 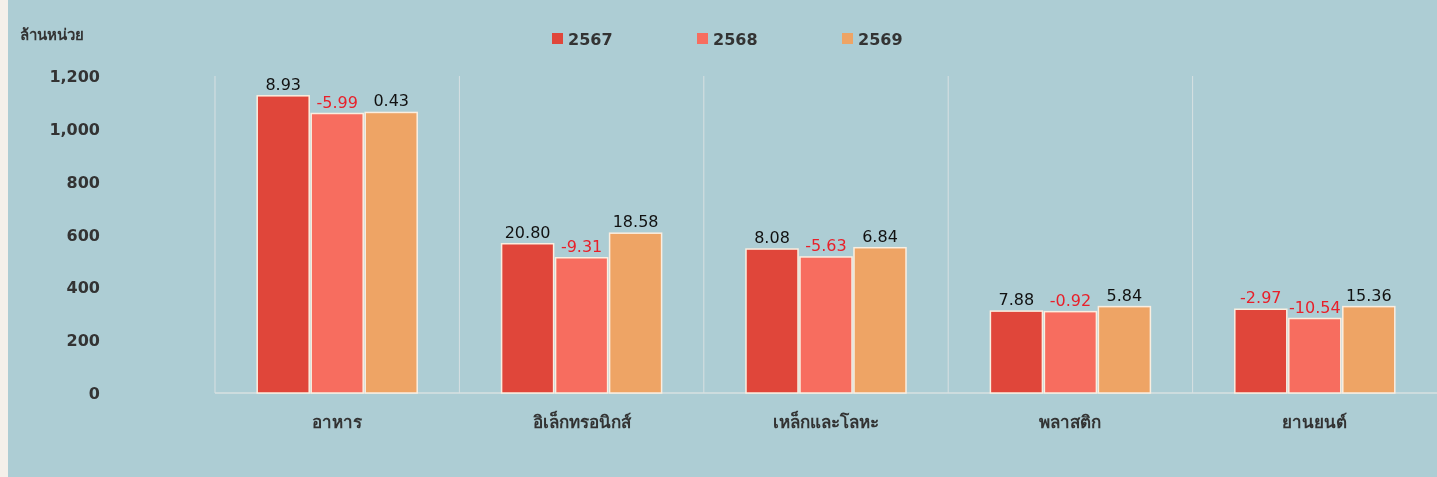 What do you see at coordinates (74, 129) in the screenshot?
I see `y-tick-label: 1,000` at bounding box center [74, 129].